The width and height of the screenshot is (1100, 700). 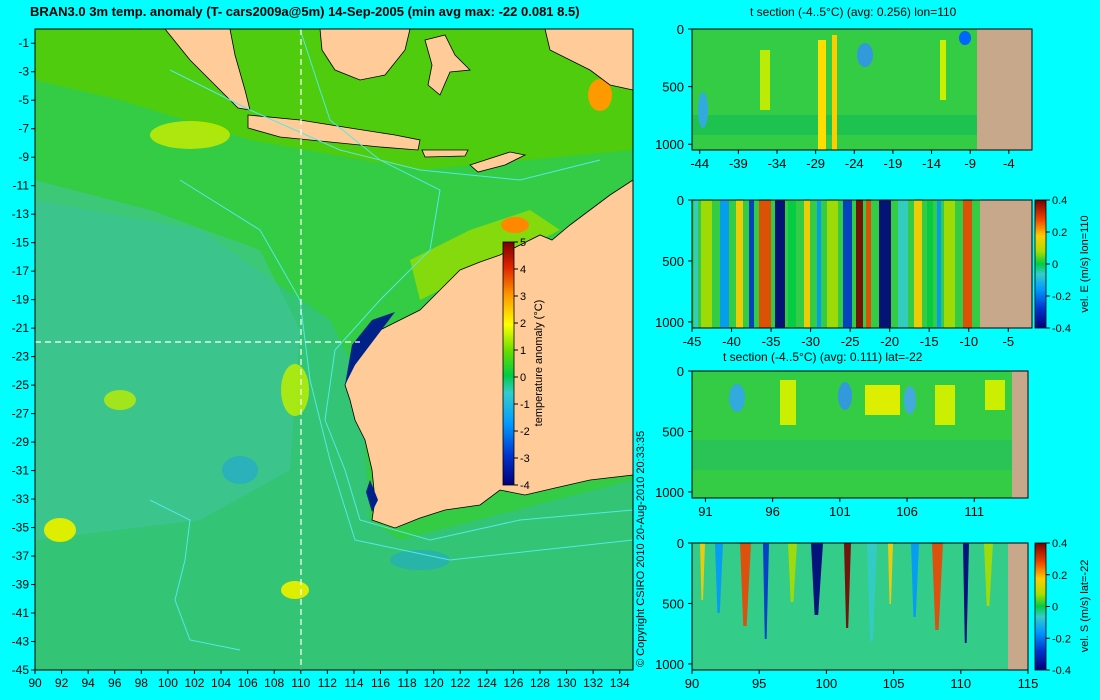 What do you see at coordinates (846, 593) in the screenshot?
I see `section4-stripes` at bounding box center [846, 593].